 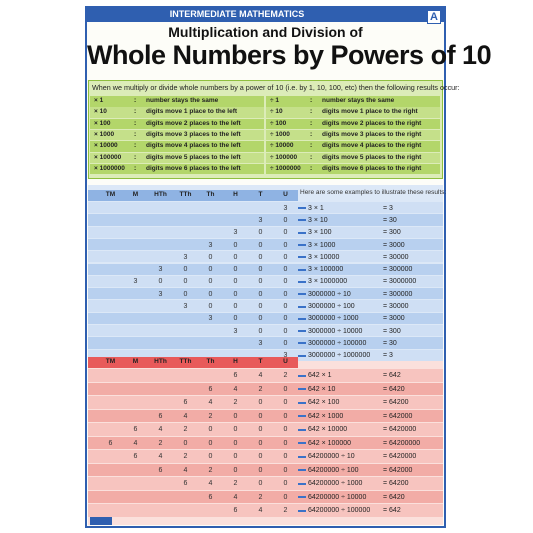 What do you see at coordinates (285, 168) in the screenshot?
I see `rule-op: ÷ 1000000` at bounding box center [285, 168].